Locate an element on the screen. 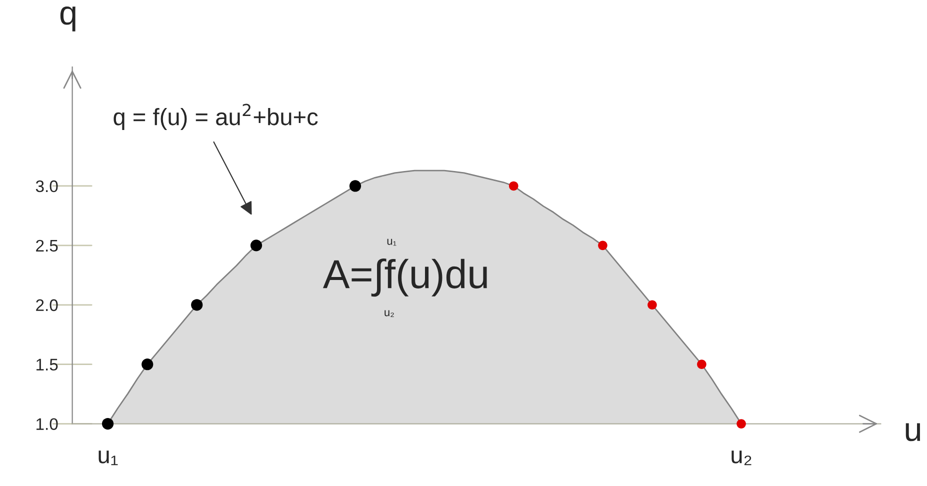  x-axis-title: u is located at coordinates (913, 432).